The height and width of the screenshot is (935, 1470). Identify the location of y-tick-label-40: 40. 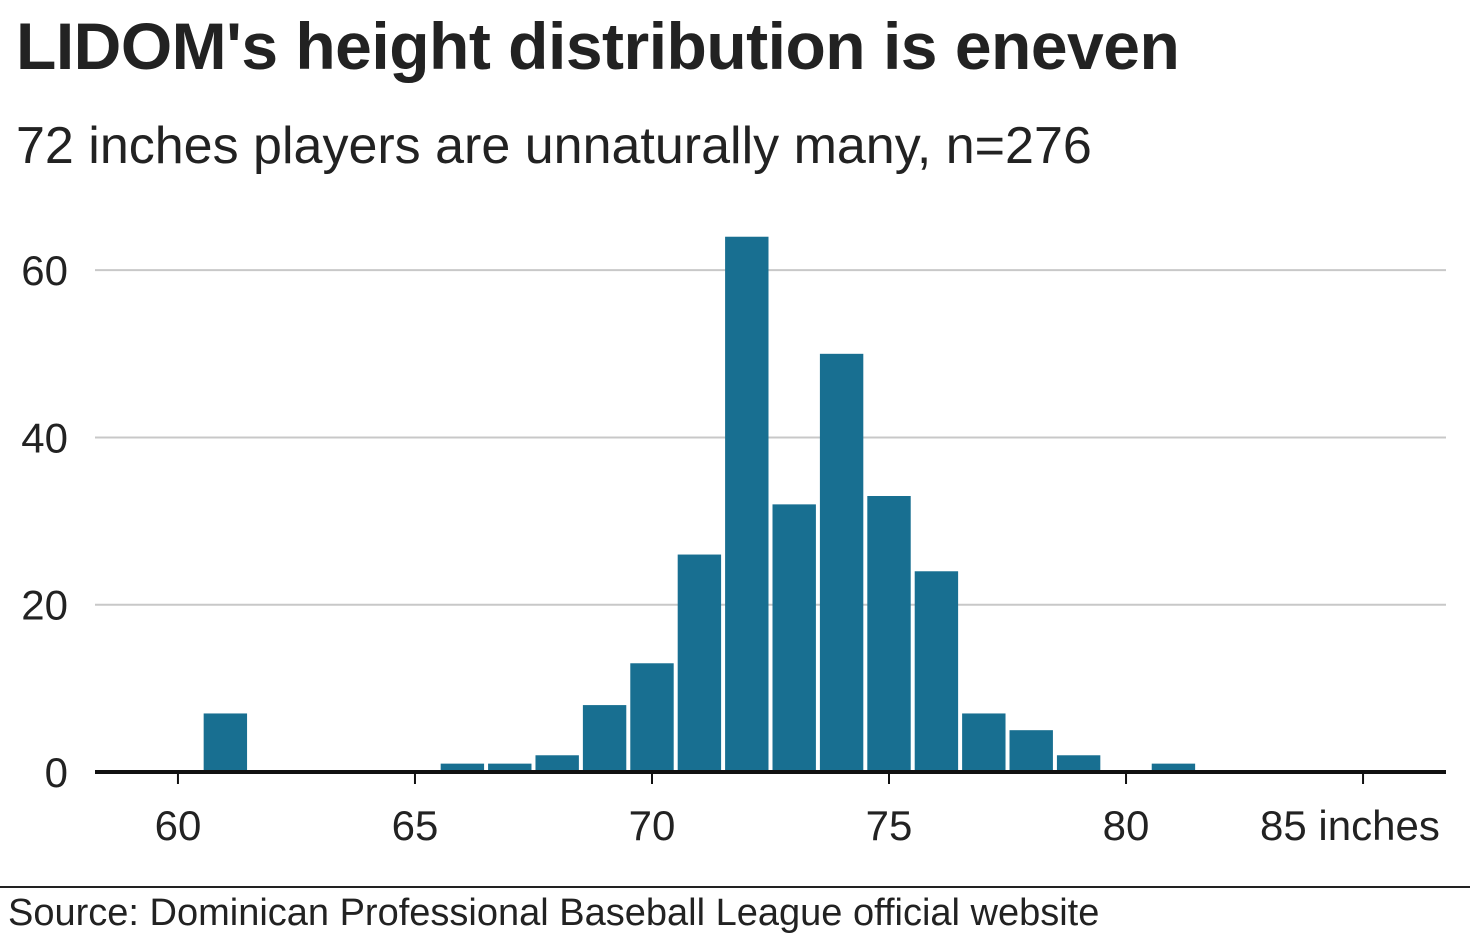
(44, 437).